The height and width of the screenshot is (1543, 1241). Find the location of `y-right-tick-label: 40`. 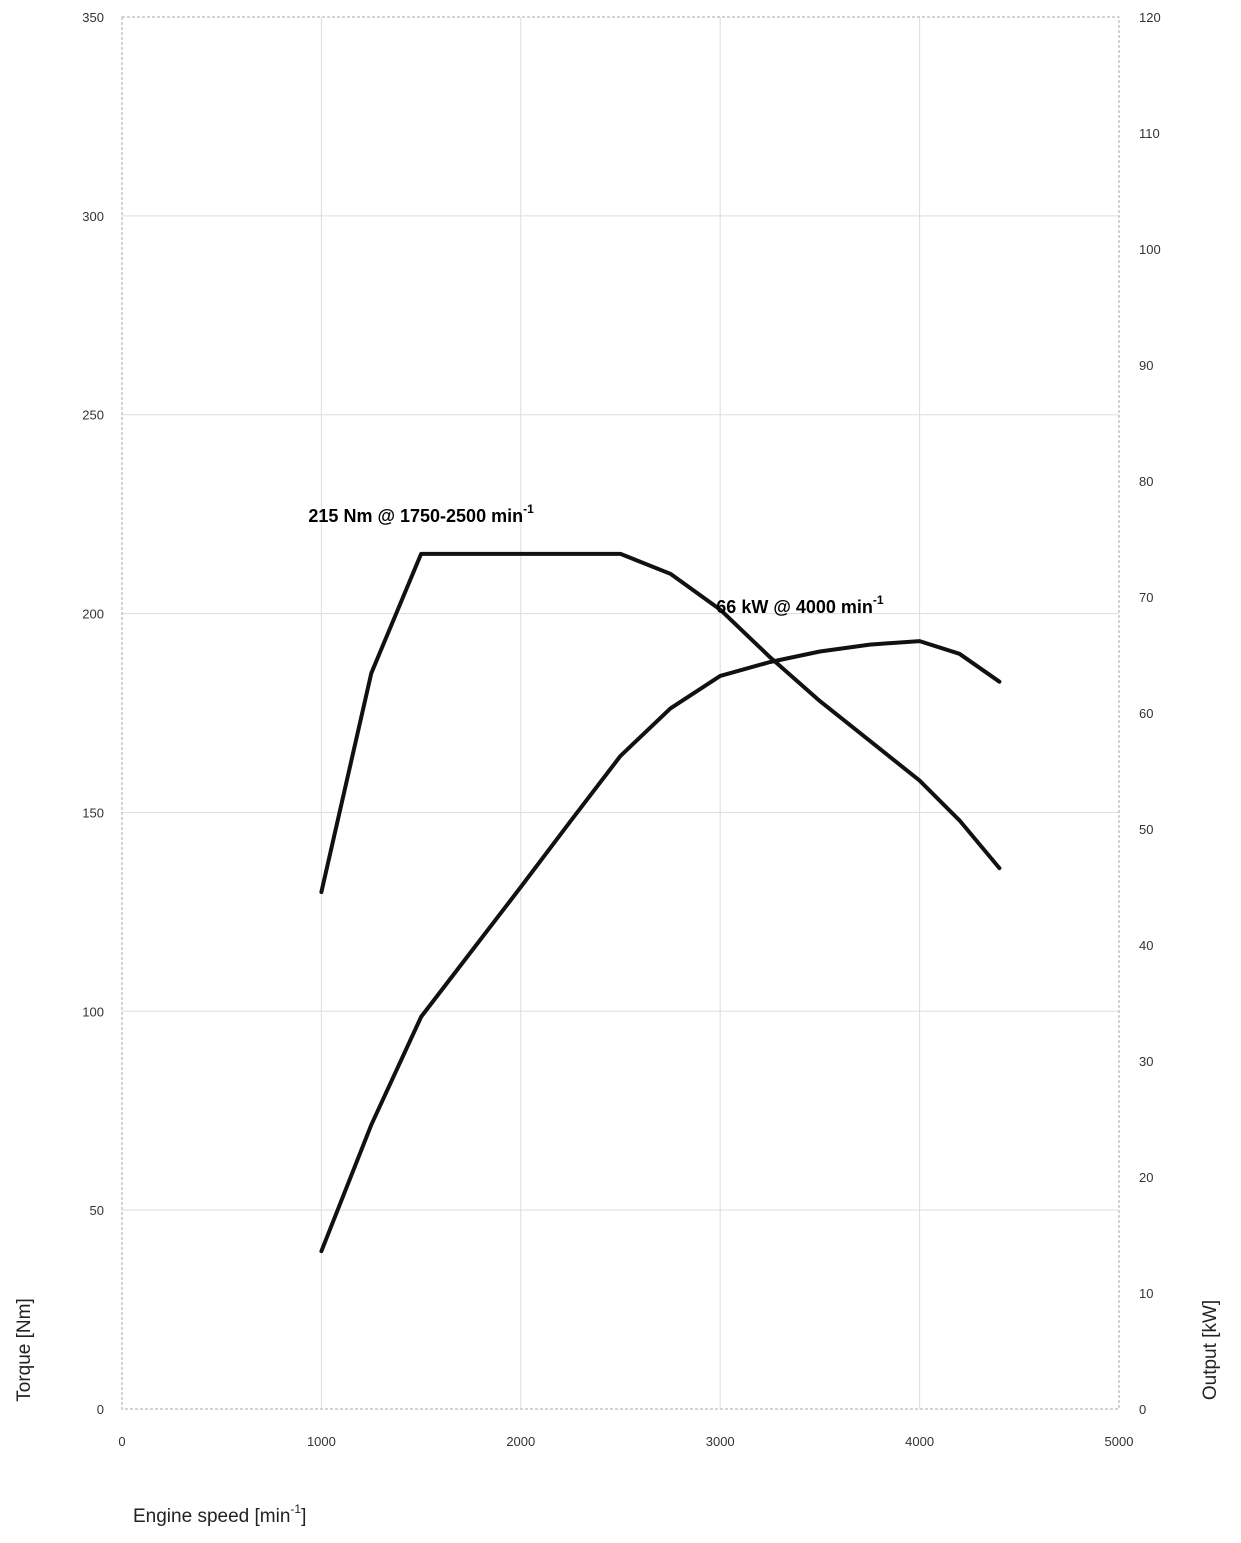

y-right-tick-label: 40 is located at coordinates (1146, 945).